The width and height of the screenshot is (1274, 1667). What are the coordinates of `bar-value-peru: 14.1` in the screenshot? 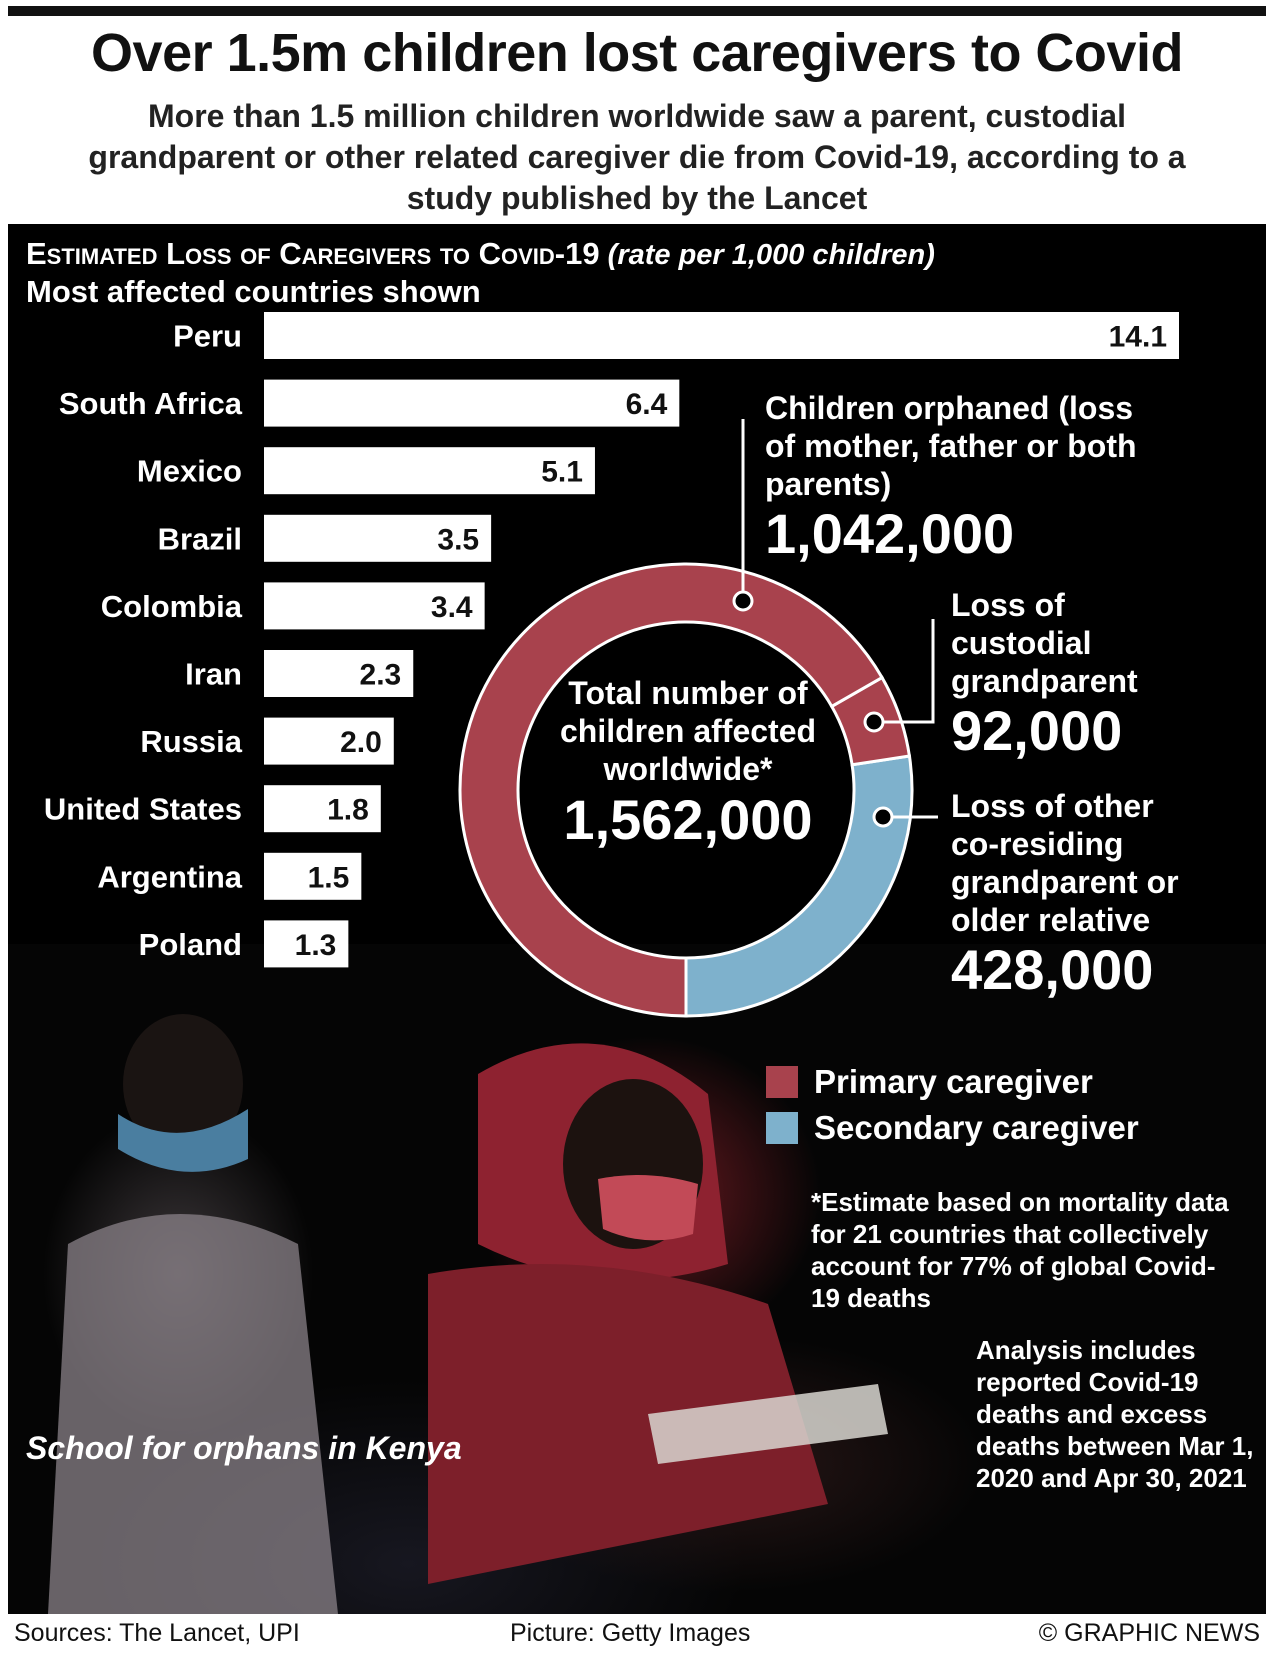 It's located at (1138, 337).